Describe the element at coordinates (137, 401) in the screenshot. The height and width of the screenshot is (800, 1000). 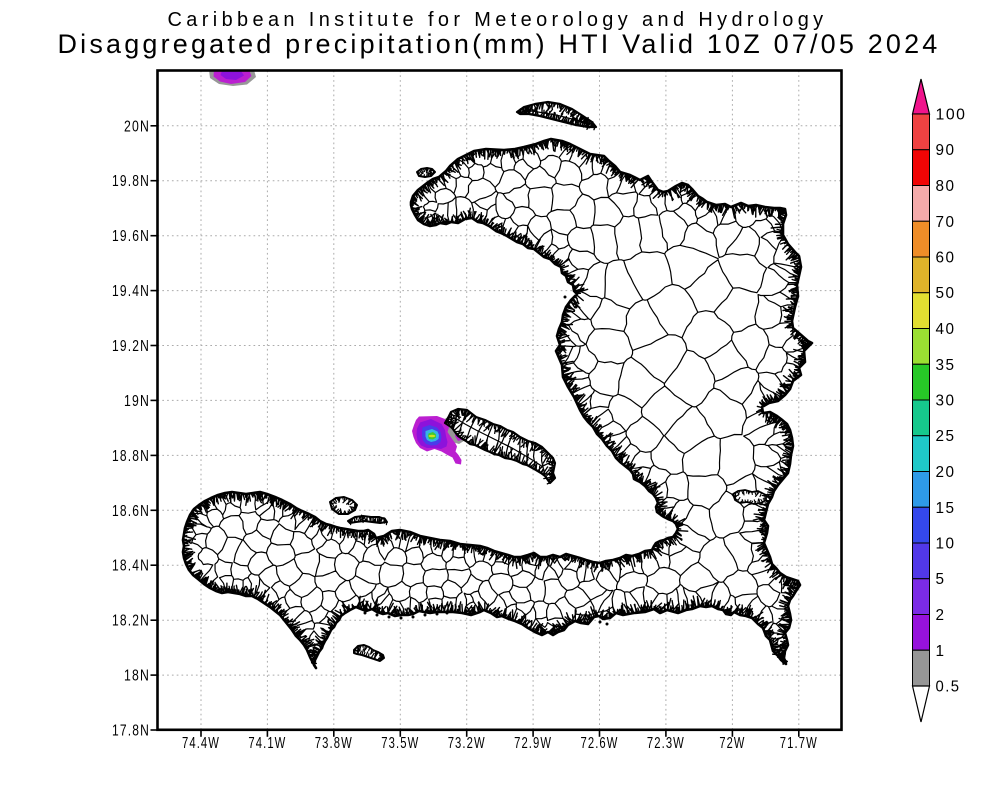
I see `svg-text: 19N` at that location.